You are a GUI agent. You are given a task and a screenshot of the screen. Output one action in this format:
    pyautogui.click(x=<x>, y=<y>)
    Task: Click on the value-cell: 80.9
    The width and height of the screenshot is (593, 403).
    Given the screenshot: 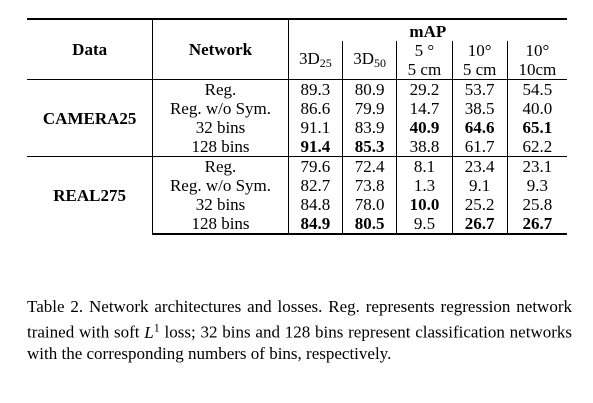 What is the action you would take?
    pyautogui.click(x=369, y=89)
    